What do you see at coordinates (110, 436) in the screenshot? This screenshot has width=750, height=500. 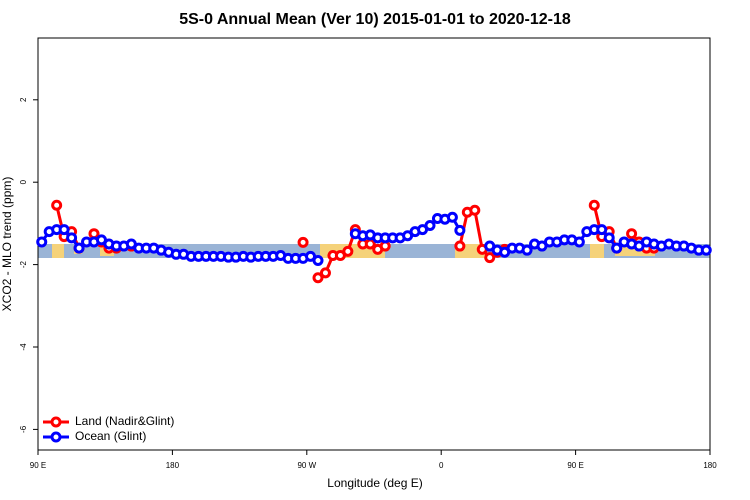 I see `legend-label: Ocean (Glint)` at bounding box center [110, 436].